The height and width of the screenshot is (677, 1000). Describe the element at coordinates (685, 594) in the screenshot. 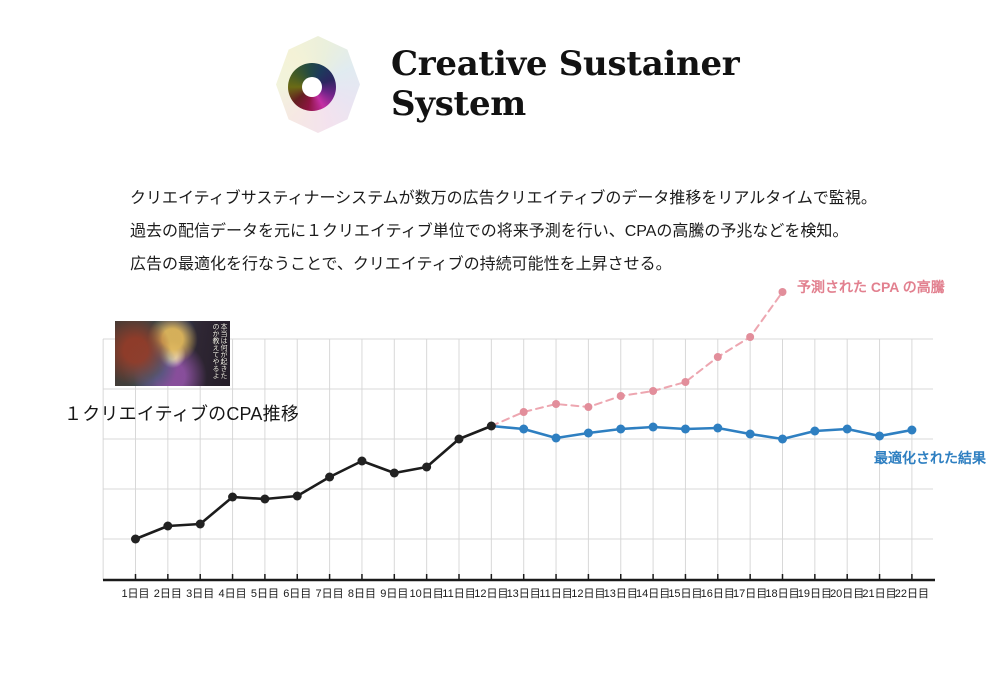

I see `x-axis-label: 15日目` at that location.